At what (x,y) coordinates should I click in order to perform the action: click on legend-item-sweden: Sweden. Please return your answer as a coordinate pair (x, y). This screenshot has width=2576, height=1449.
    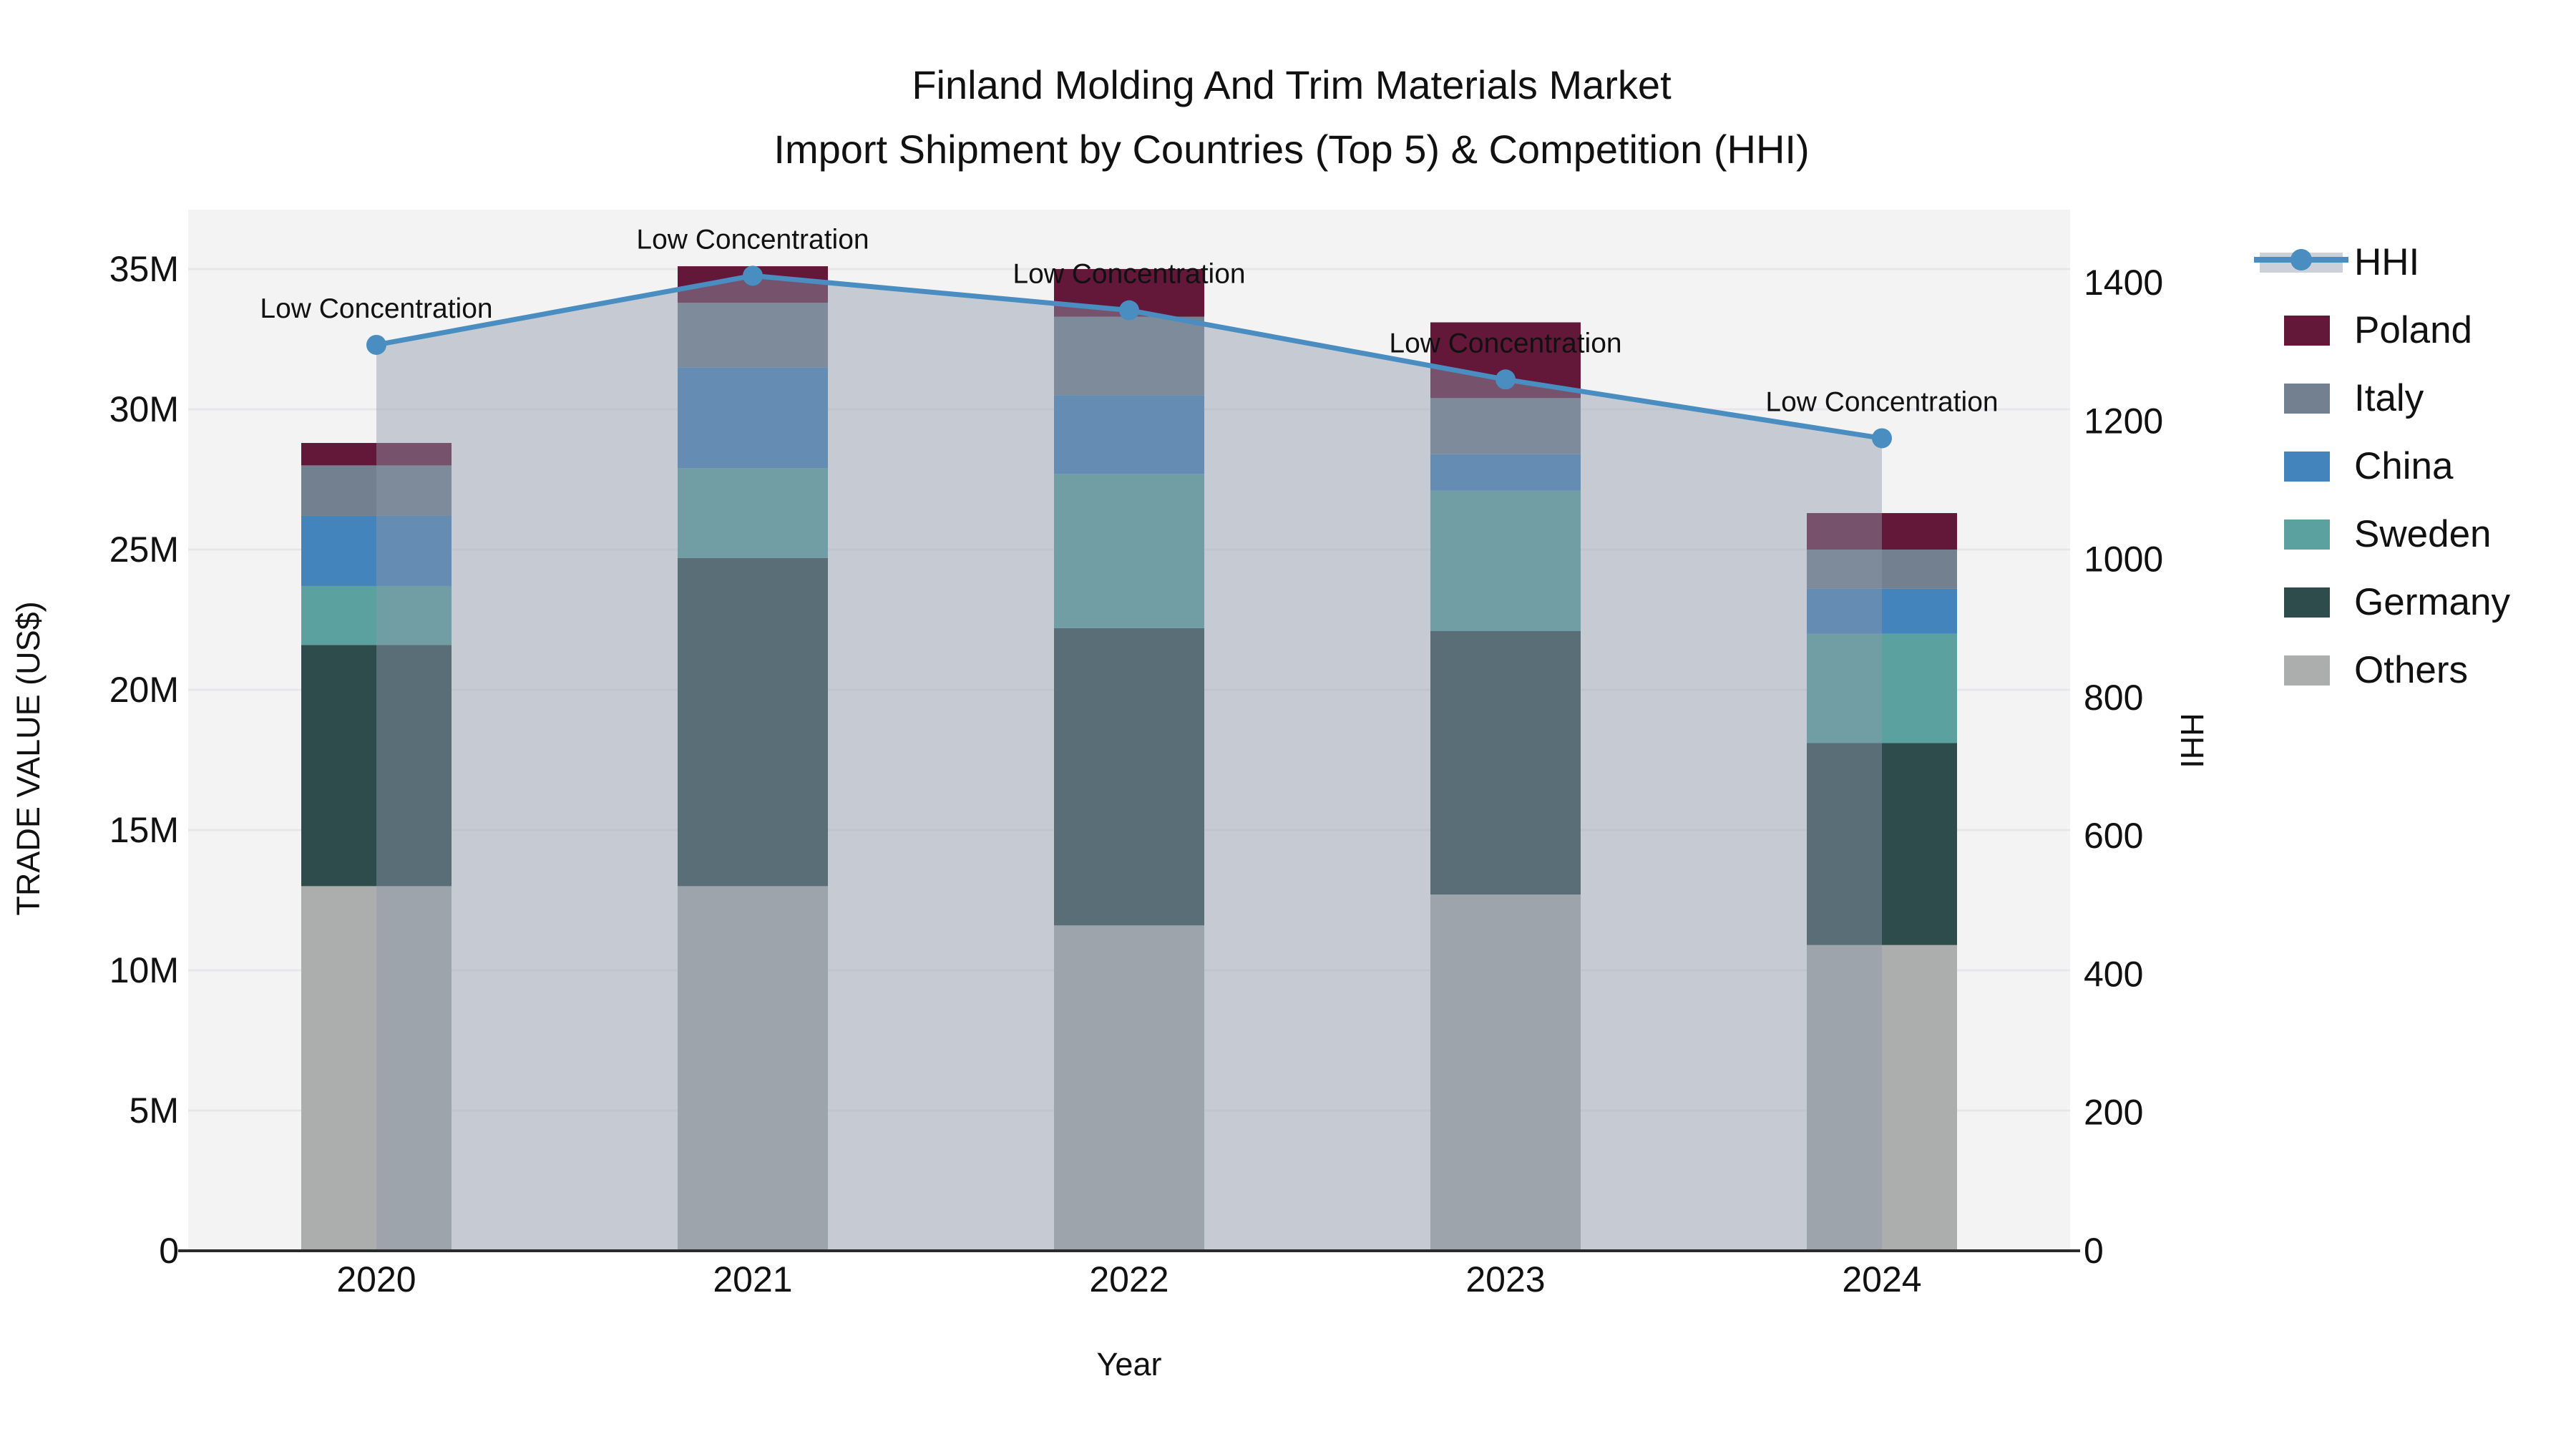
    Looking at the image, I should click on (2388, 534).